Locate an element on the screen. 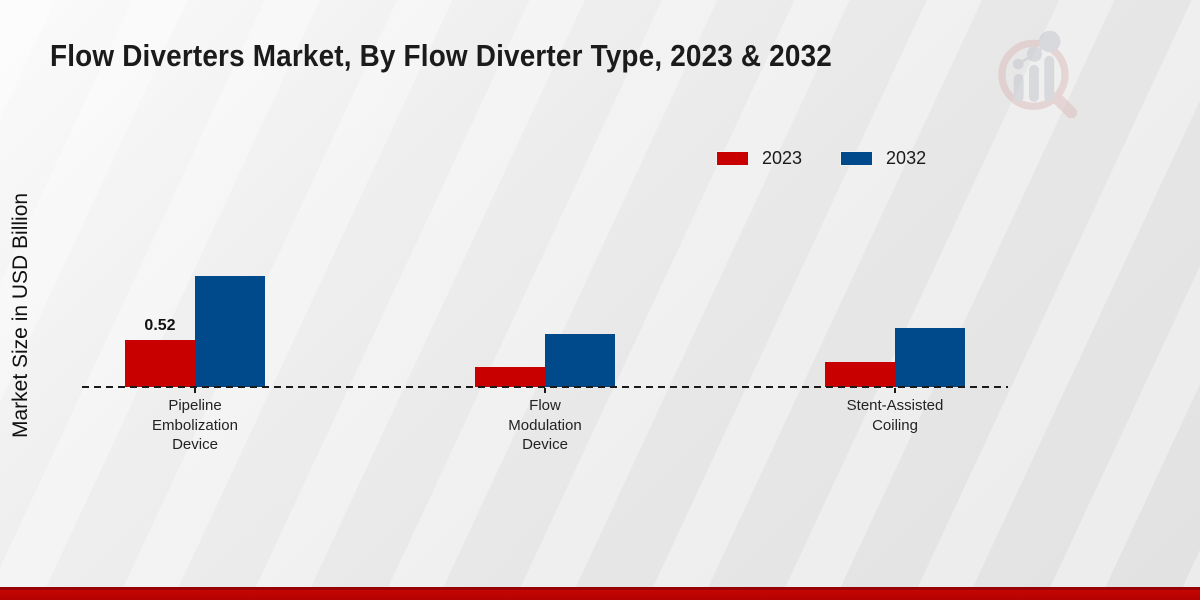  legend-item-2023: 2023 is located at coordinates (759, 158).